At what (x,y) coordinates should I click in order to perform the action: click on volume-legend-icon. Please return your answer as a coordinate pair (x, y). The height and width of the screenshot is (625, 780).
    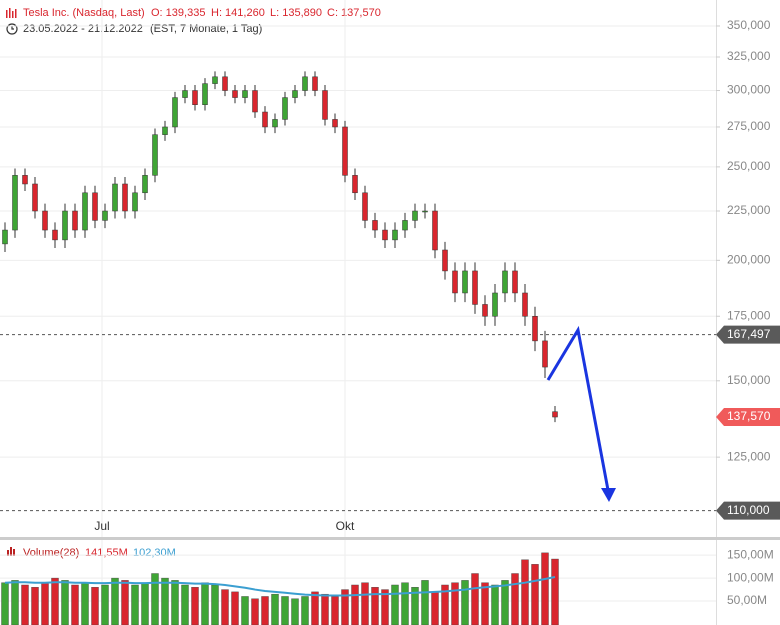
    Looking at the image, I should click on (11, 551).